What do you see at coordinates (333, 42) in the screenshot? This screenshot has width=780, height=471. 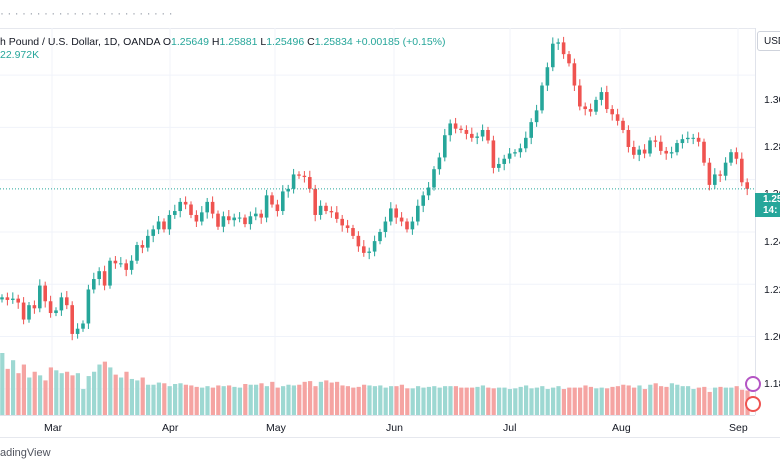 I see `close-value: 1.25834` at bounding box center [333, 42].